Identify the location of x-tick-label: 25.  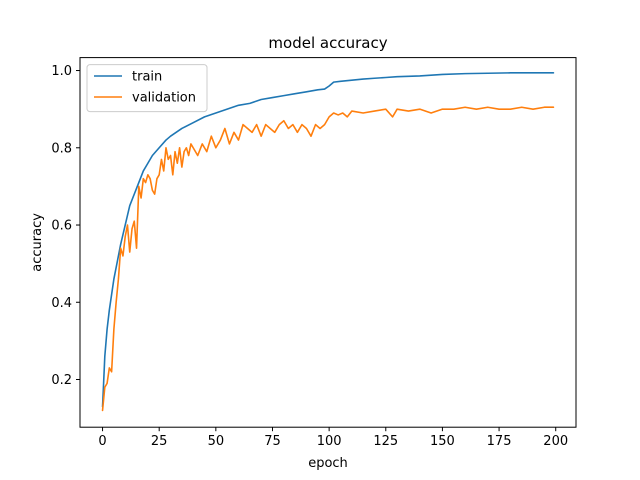
(159, 441).